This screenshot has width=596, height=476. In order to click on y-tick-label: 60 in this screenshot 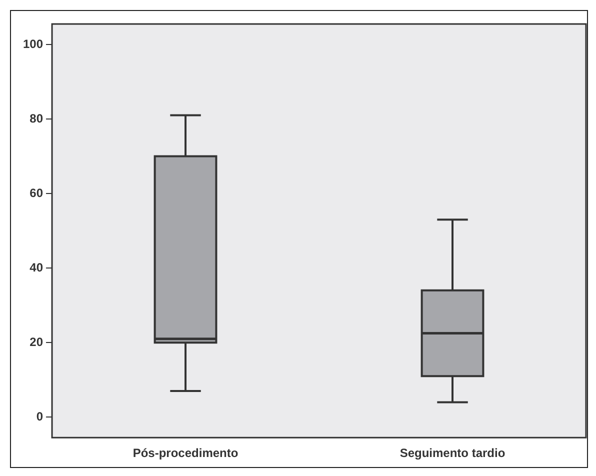, I will do `click(37, 193)`.